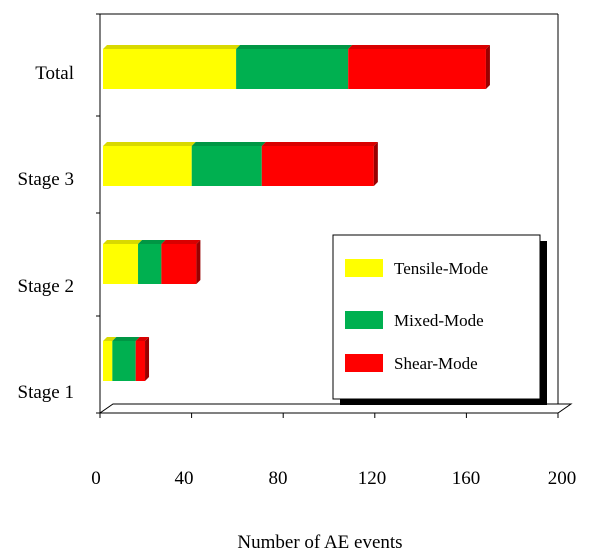 The image size is (589, 554). What do you see at coordinates (46, 392) in the screenshot?
I see `category-label: Stage 1` at bounding box center [46, 392].